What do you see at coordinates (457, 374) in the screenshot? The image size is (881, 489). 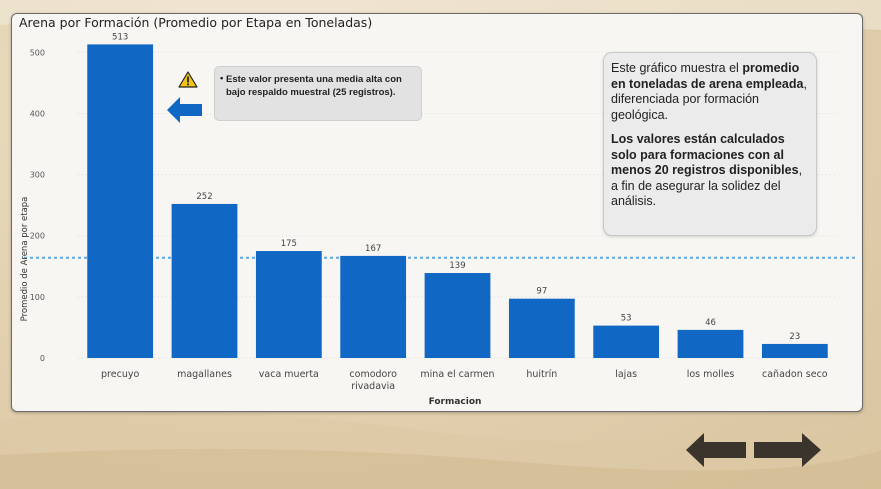 I see `x-tick-label: mina el carmen` at bounding box center [457, 374].